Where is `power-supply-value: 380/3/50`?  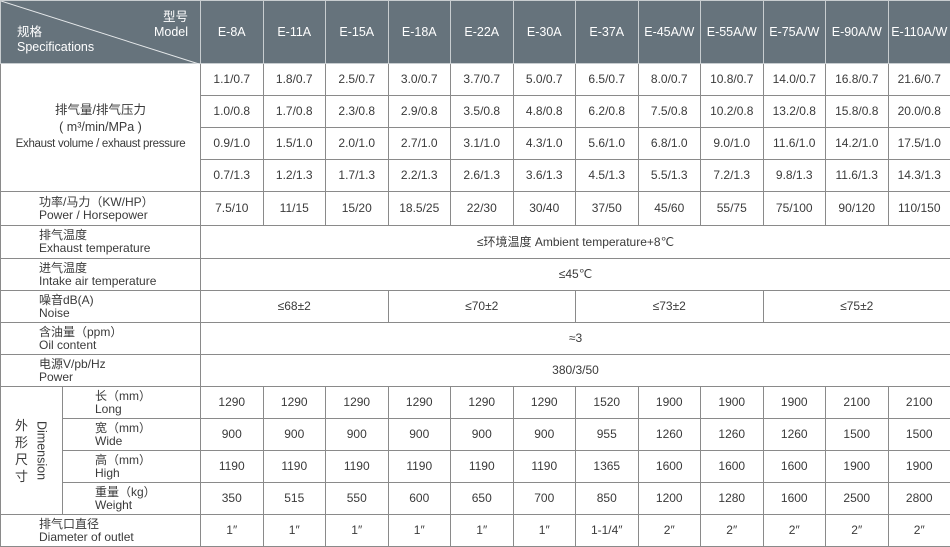
power-supply-value: 380/3/50 is located at coordinates (575, 370).